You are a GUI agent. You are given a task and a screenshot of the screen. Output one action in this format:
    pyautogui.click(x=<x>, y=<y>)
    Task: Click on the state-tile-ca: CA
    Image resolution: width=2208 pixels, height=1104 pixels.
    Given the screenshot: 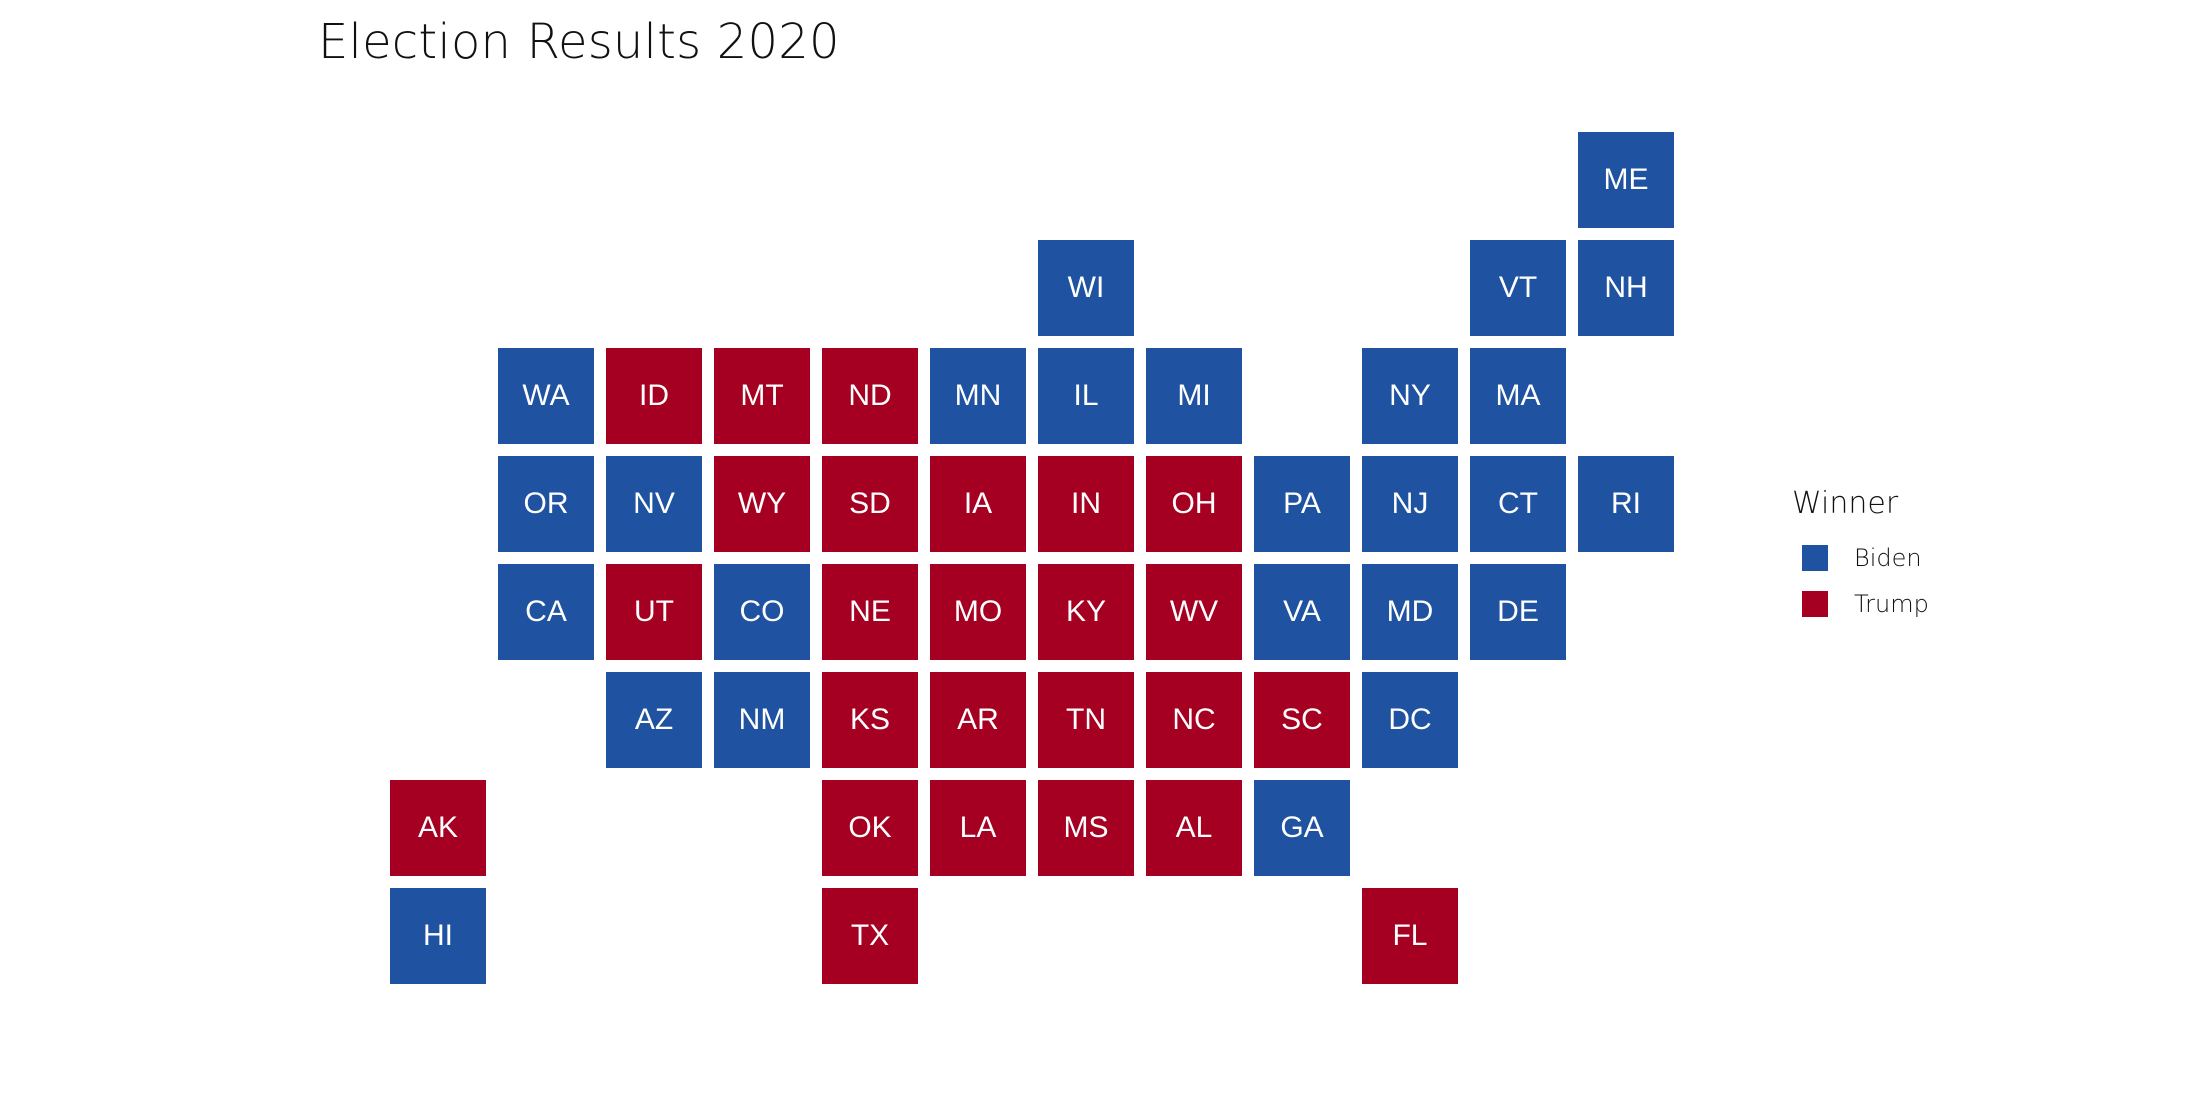 What is the action you would take?
    pyautogui.click(x=546, y=612)
    